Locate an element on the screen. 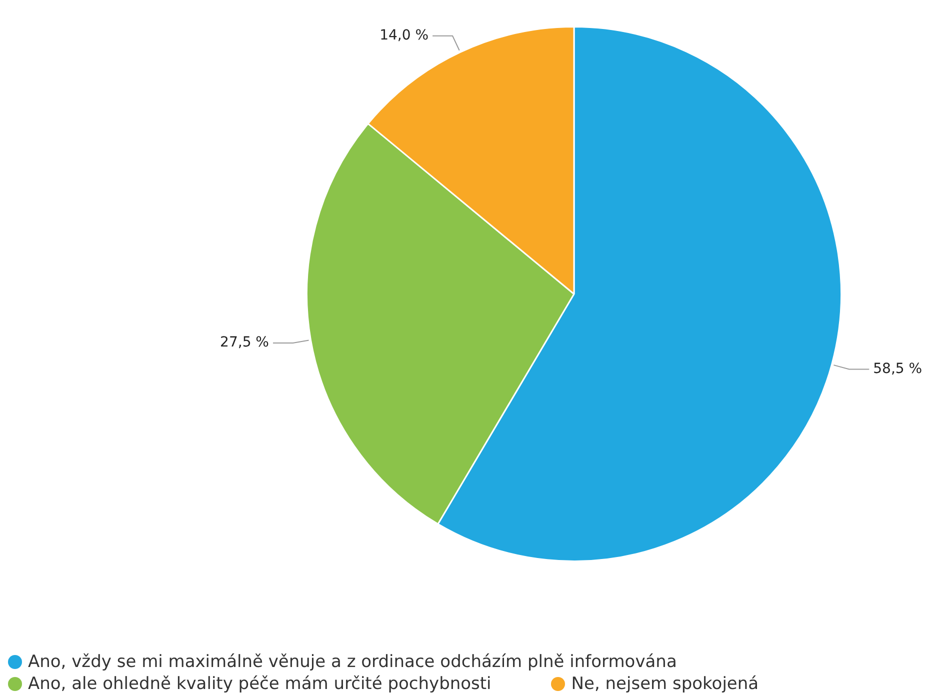 This screenshot has width=948, height=695. legend-label: Ano, vždy se mi maximálně věnuje a z ordinace odcházím plně informována is located at coordinates (352, 662).